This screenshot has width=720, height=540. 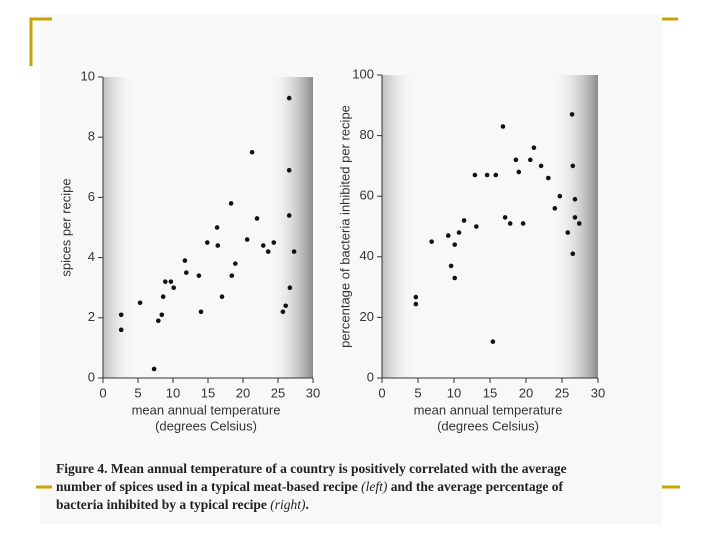 I want to click on caption-italic: (left), so click(x=374, y=486).